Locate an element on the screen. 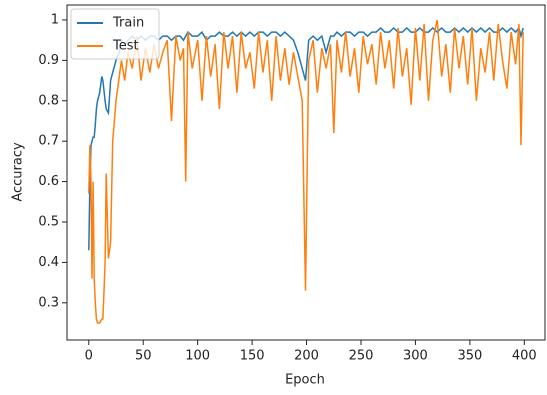  x-tick-label: 400 is located at coordinates (524, 356).